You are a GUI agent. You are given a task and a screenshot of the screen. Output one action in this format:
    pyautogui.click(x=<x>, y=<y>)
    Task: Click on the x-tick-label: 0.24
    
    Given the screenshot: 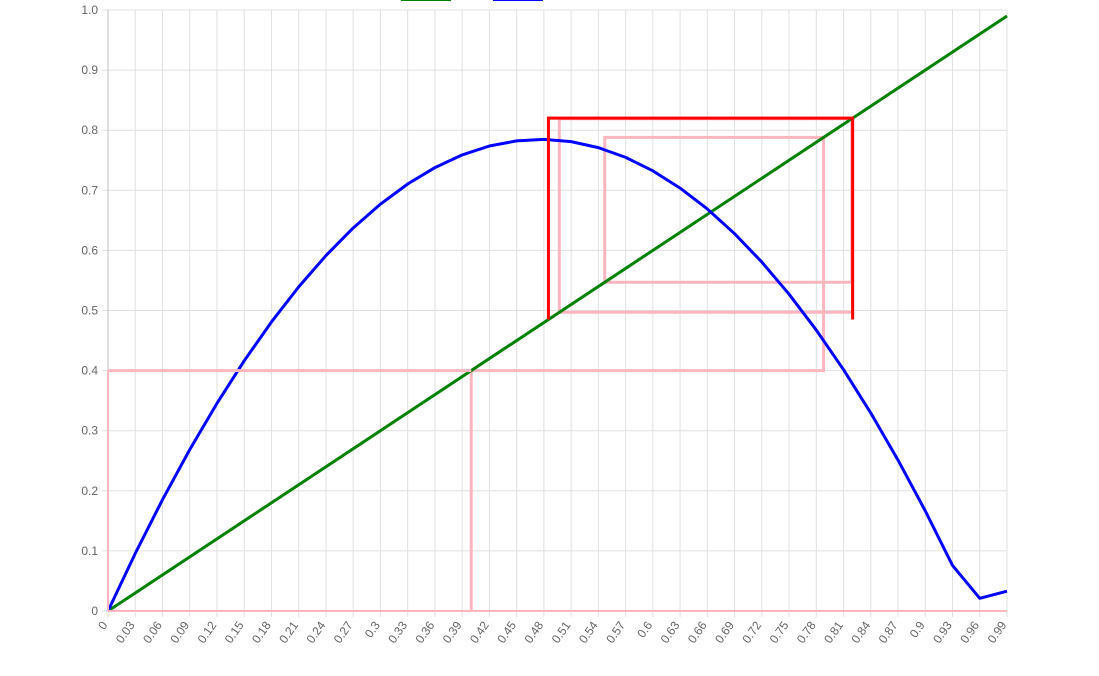 What is the action you would take?
    pyautogui.click(x=316, y=631)
    